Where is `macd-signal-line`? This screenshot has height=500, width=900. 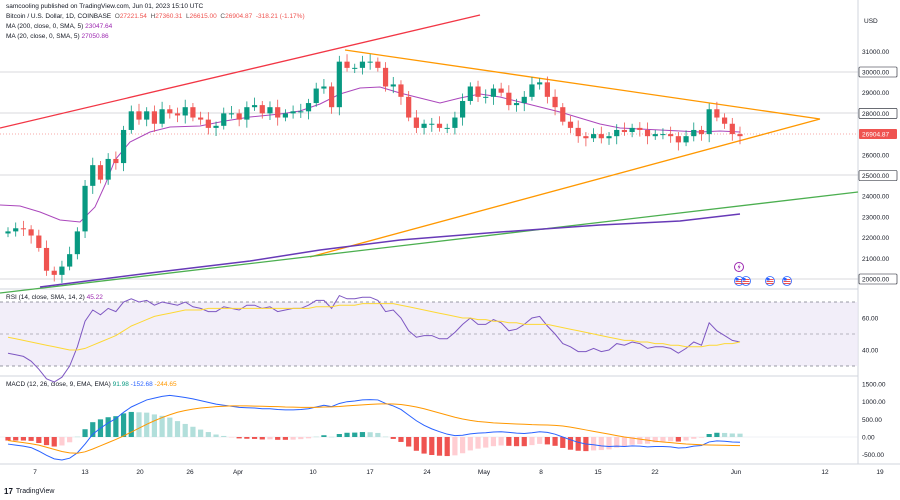
macd-signal-line is located at coordinates (374, 428).